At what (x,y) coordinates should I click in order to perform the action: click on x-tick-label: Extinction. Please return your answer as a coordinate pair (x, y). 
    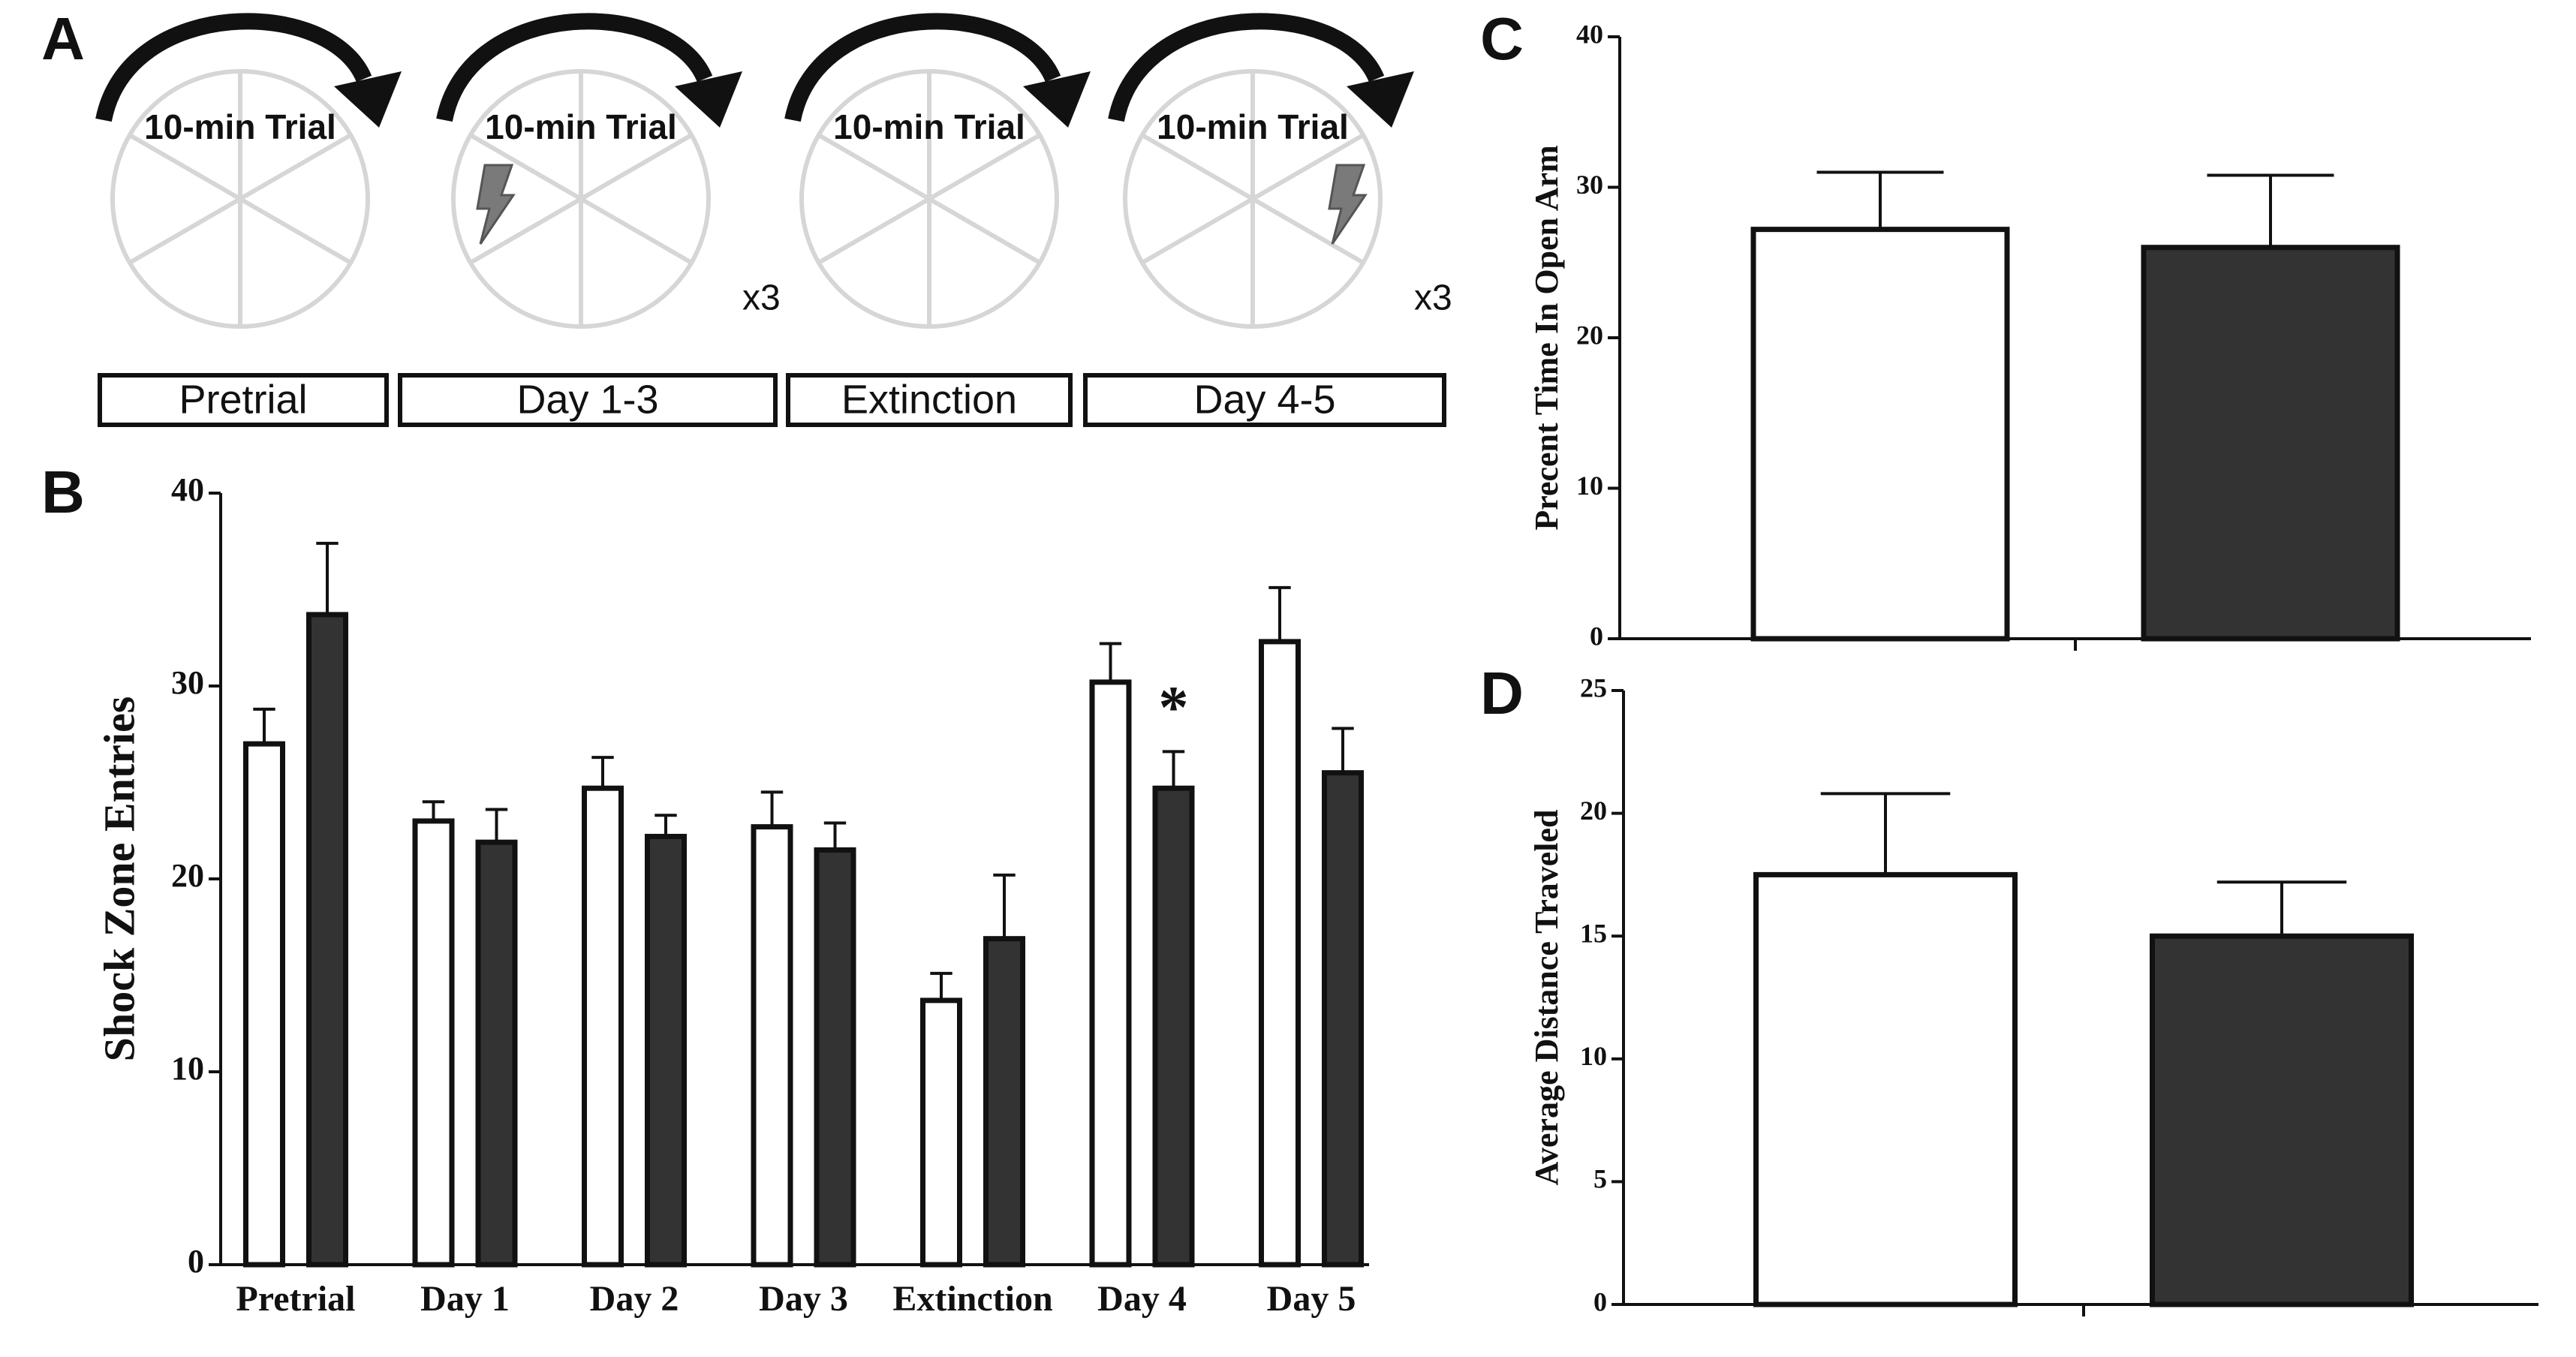
    Looking at the image, I should click on (972, 1299).